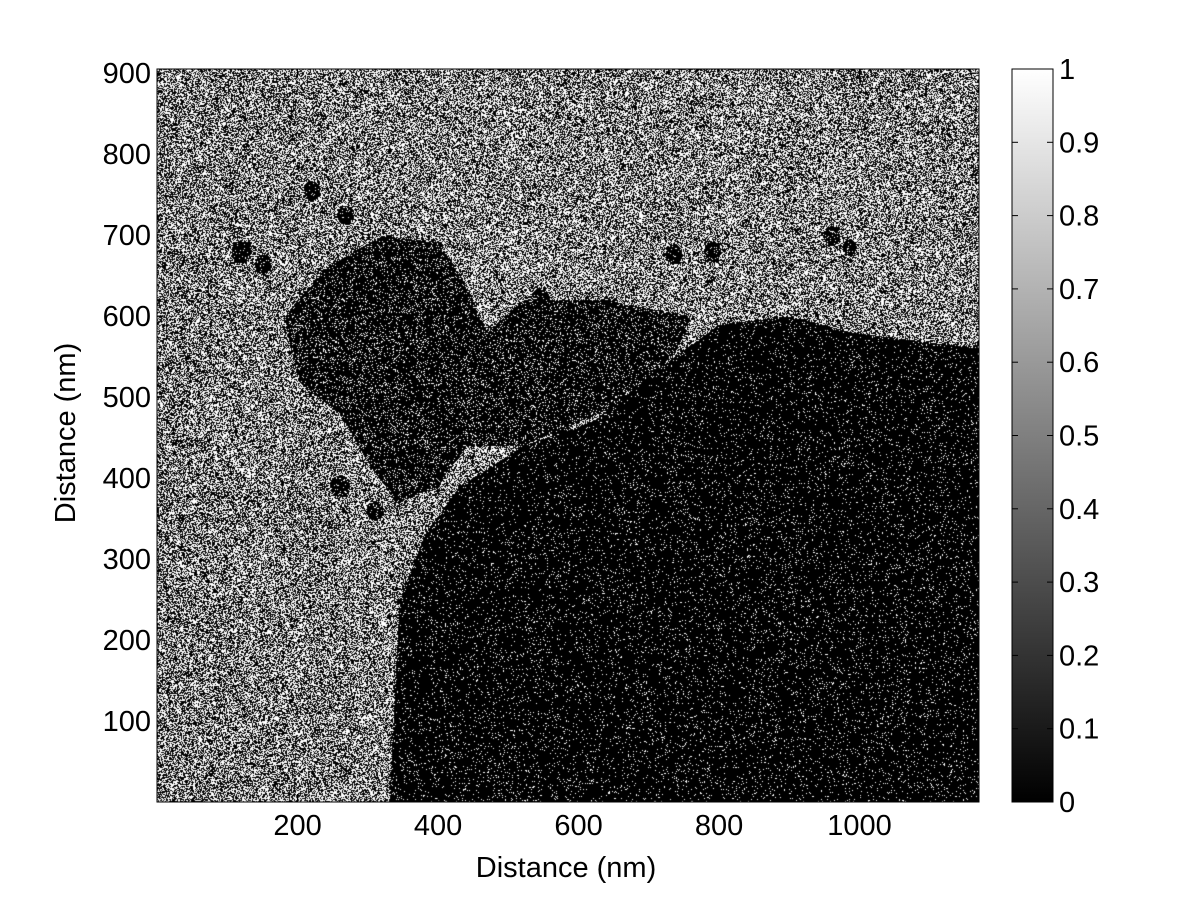 The height and width of the screenshot is (901, 1201). Describe the element at coordinates (859, 826) in the screenshot. I see `x-tick-label: 1000` at that location.